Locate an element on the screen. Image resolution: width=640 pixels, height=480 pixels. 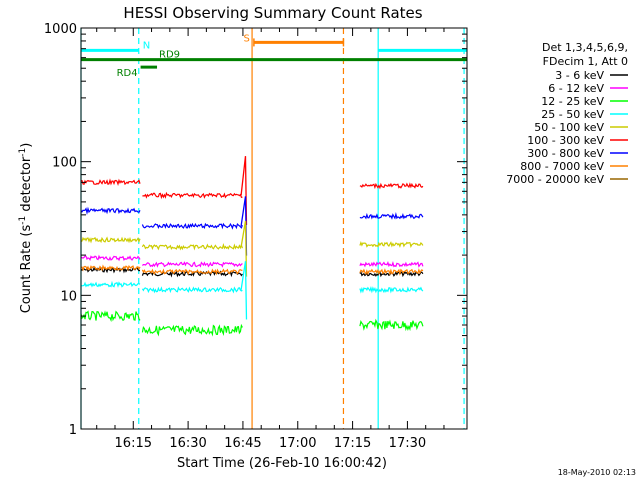
interval-label-4: RD4 is located at coordinates (127, 73).